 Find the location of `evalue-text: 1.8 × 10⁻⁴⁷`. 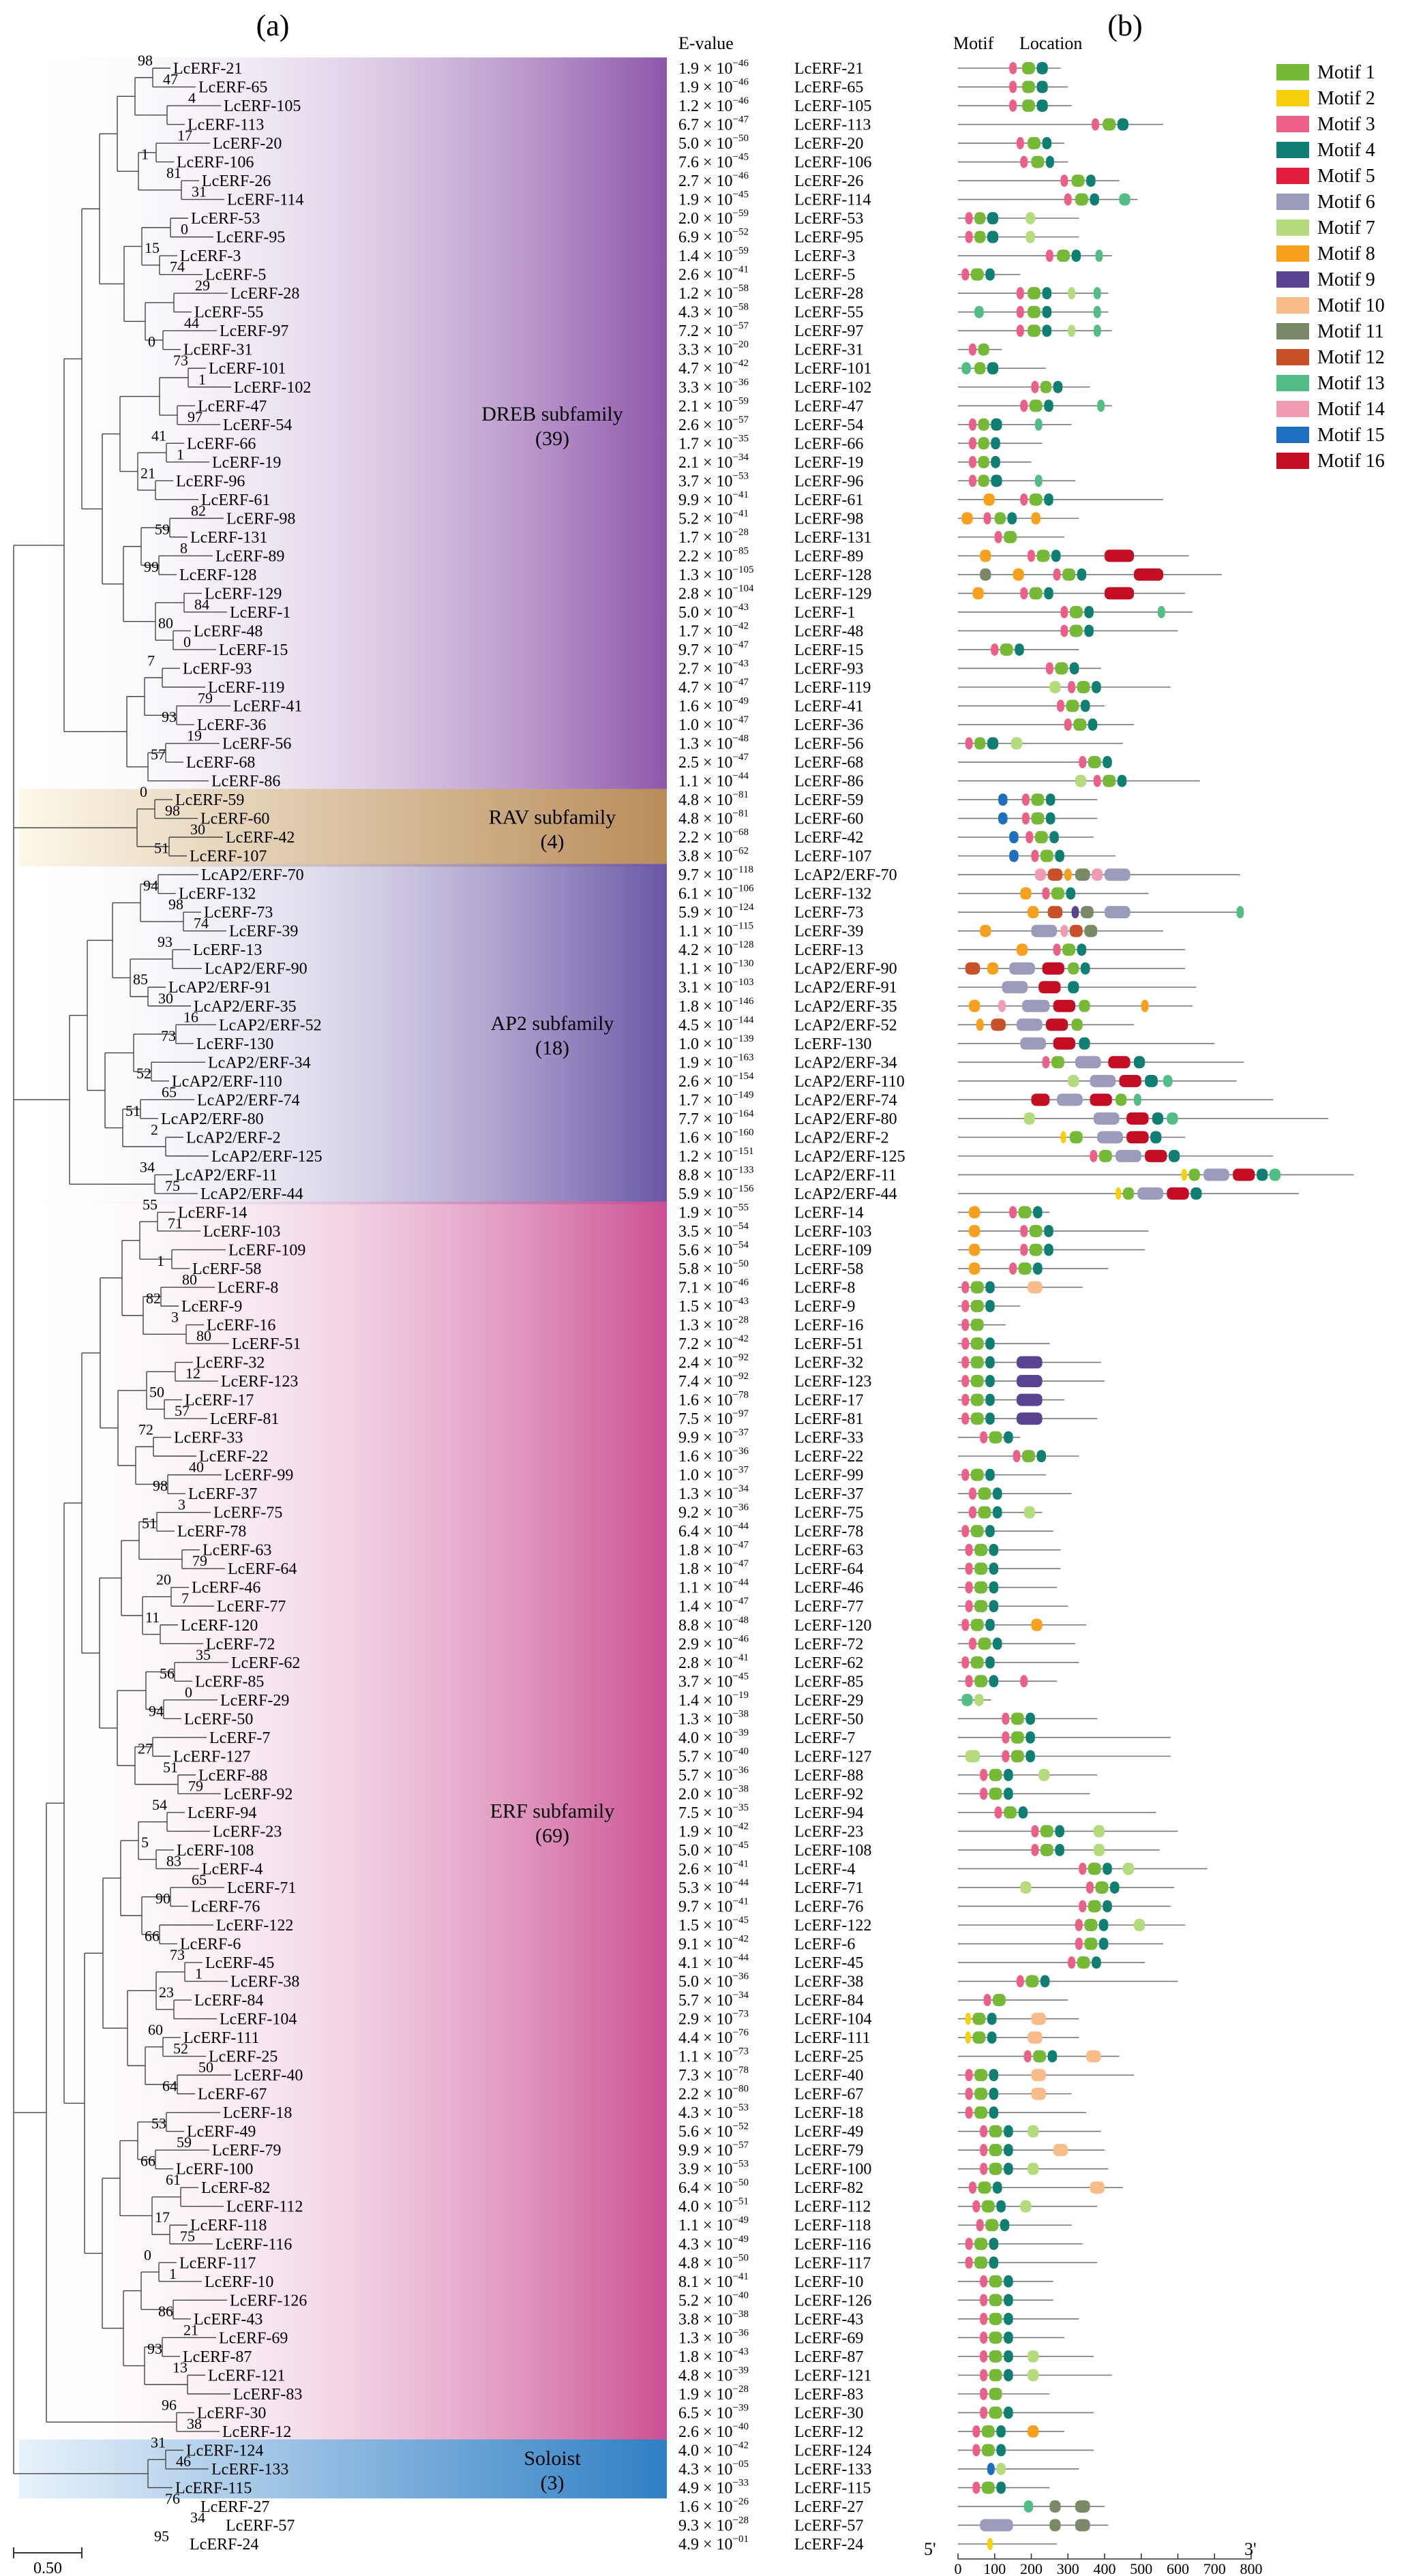

evalue-text: 1.8 × 10⁻⁴⁷ is located at coordinates (713, 1568).